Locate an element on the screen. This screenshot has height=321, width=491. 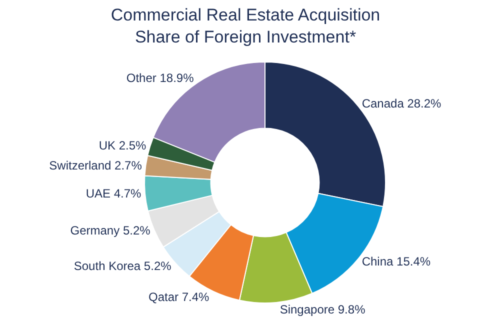
slice-label: UK 2.5% is located at coordinates (122, 145).